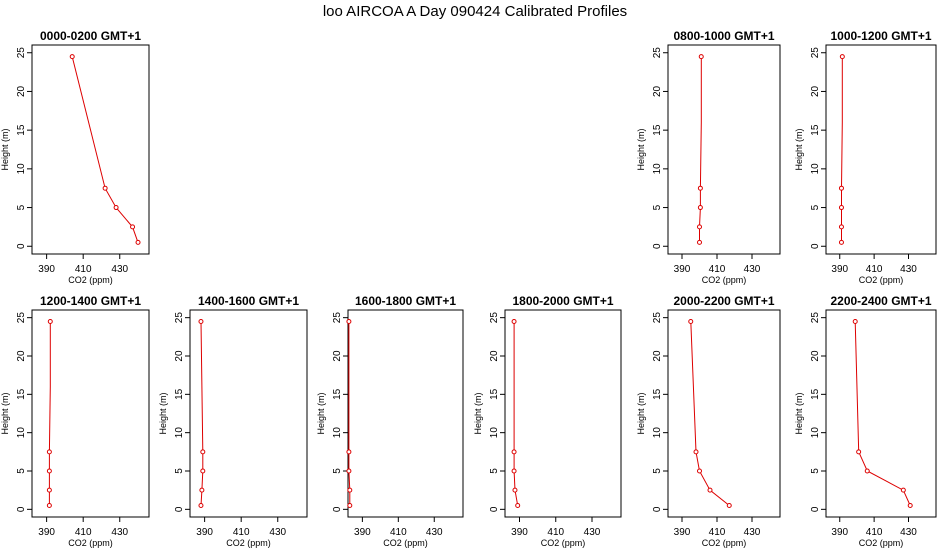  What do you see at coordinates (562, 301) in the screenshot?
I see `panel-title: 1800-2000 GMT+1` at bounding box center [562, 301].